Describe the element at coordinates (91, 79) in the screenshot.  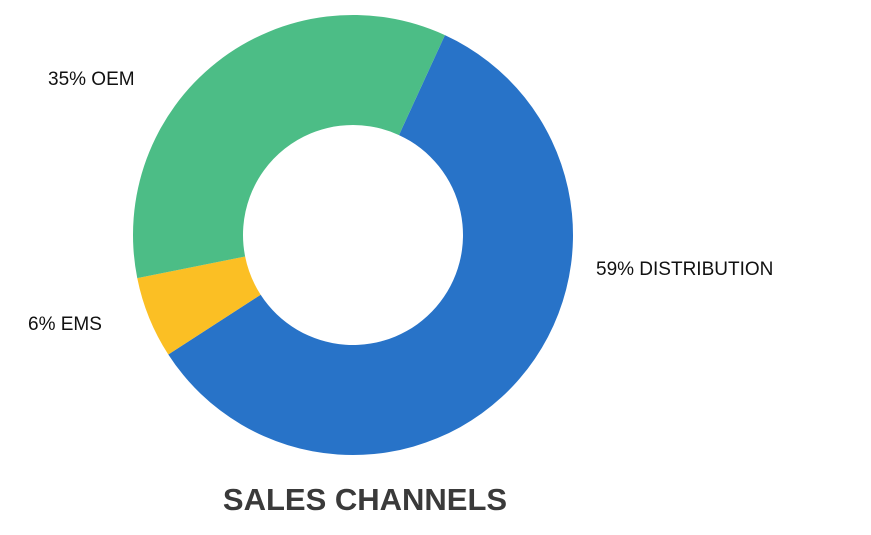
I see `slice-label: 35% OEM` at that location.